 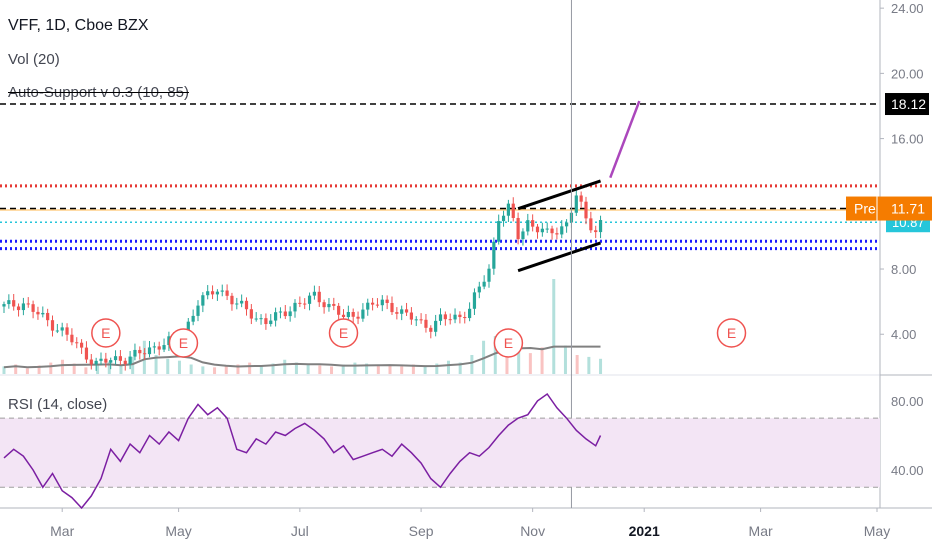 I want to click on rsi-legend: RSI (14, close), so click(x=58, y=404).